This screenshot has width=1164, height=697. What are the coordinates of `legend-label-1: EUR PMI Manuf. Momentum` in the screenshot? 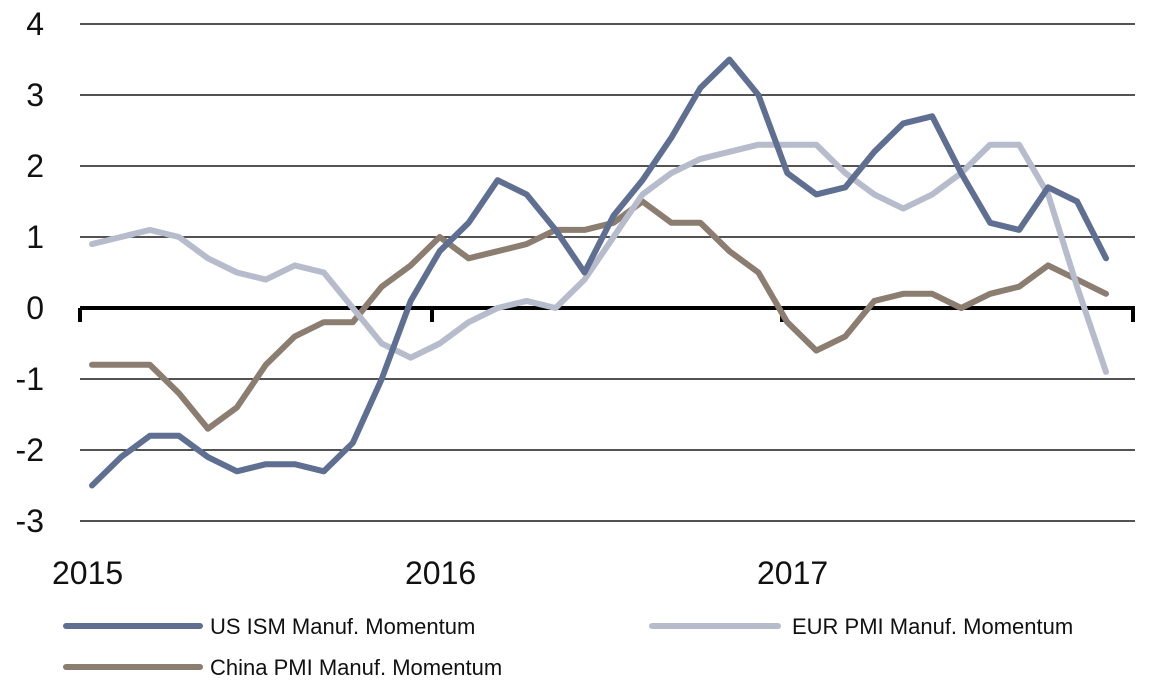 It's located at (932, 626).